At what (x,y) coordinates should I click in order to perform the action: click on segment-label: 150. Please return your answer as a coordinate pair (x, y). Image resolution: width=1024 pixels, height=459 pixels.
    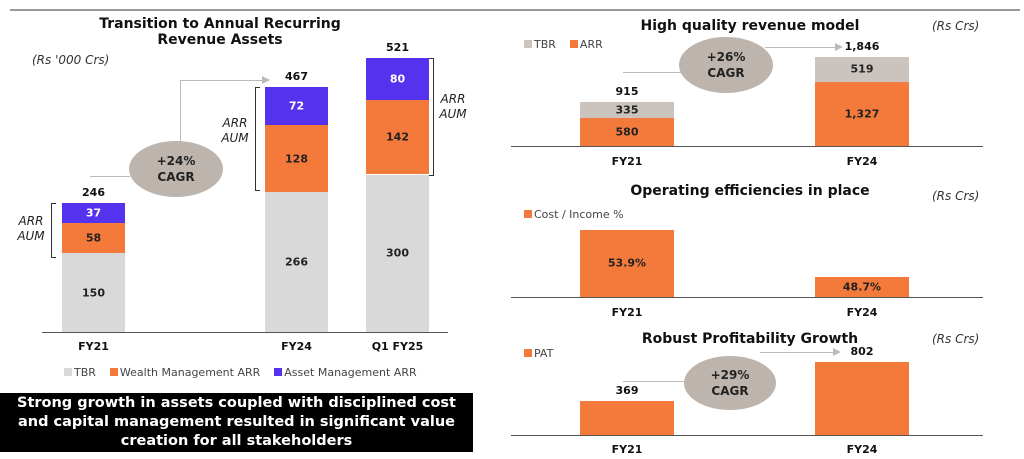
    Looking at the image, I should click on (93, 293).